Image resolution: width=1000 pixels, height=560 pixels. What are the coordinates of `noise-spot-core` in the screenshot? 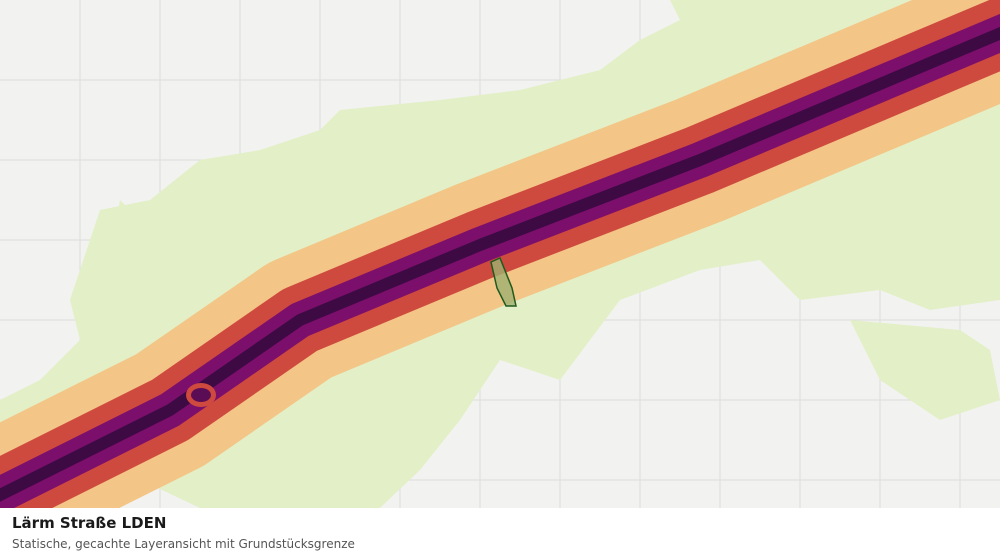 It's located at (201, 395).